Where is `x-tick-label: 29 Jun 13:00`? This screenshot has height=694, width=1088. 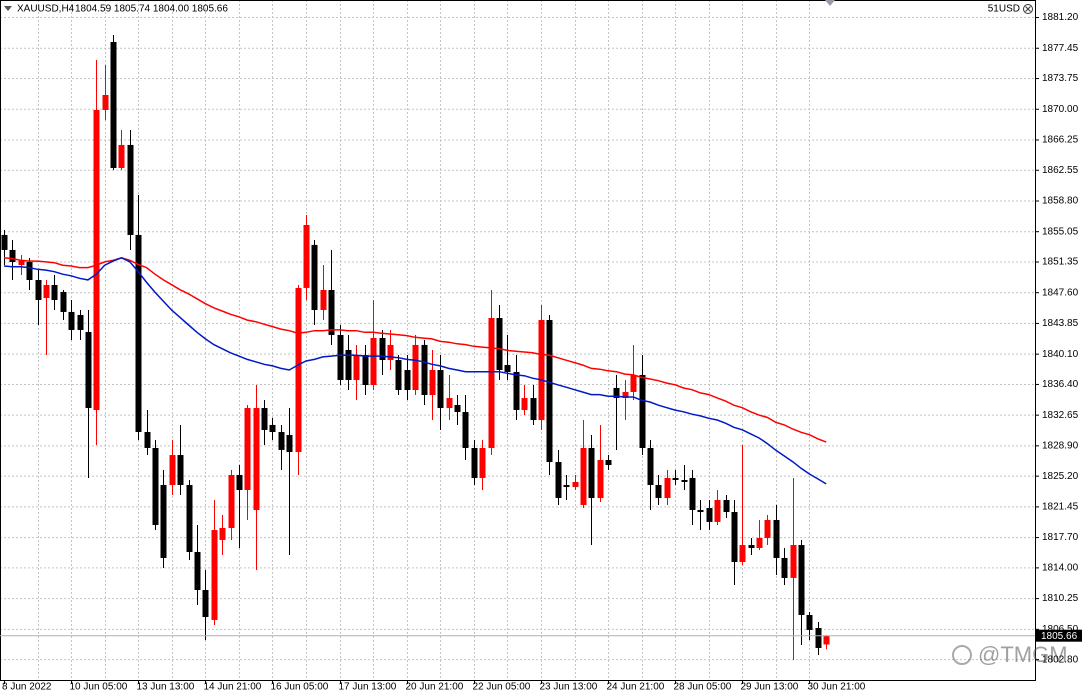 x-tick-label: 29 Jun 13:00 is located at coordinates (770, 687).